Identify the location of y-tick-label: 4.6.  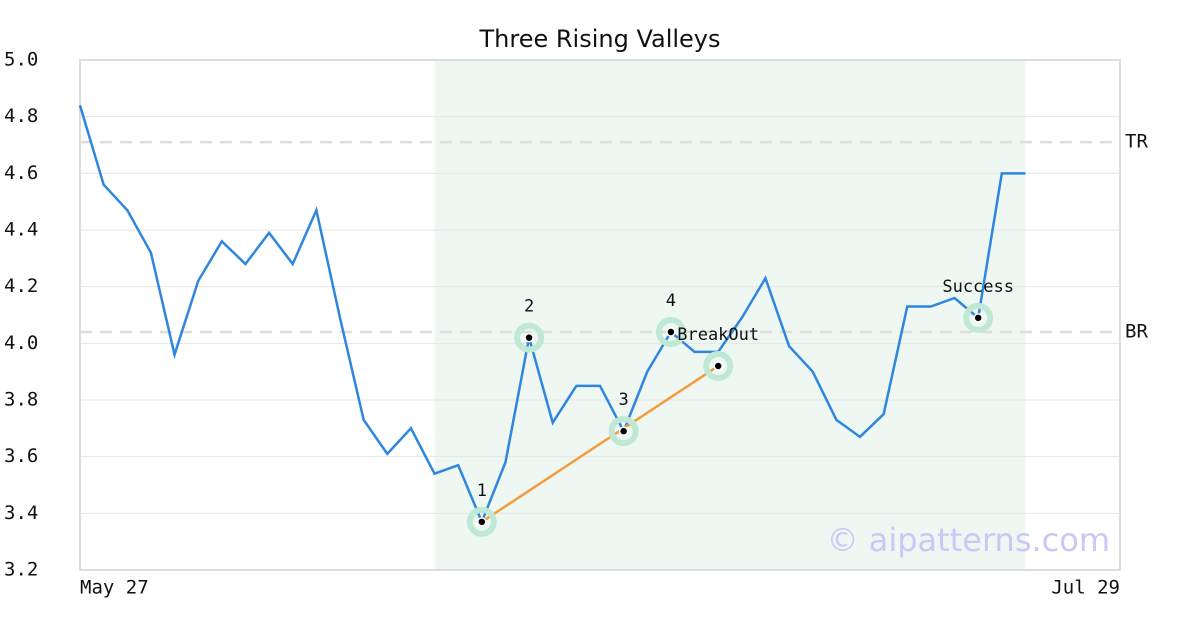
(21, 173).